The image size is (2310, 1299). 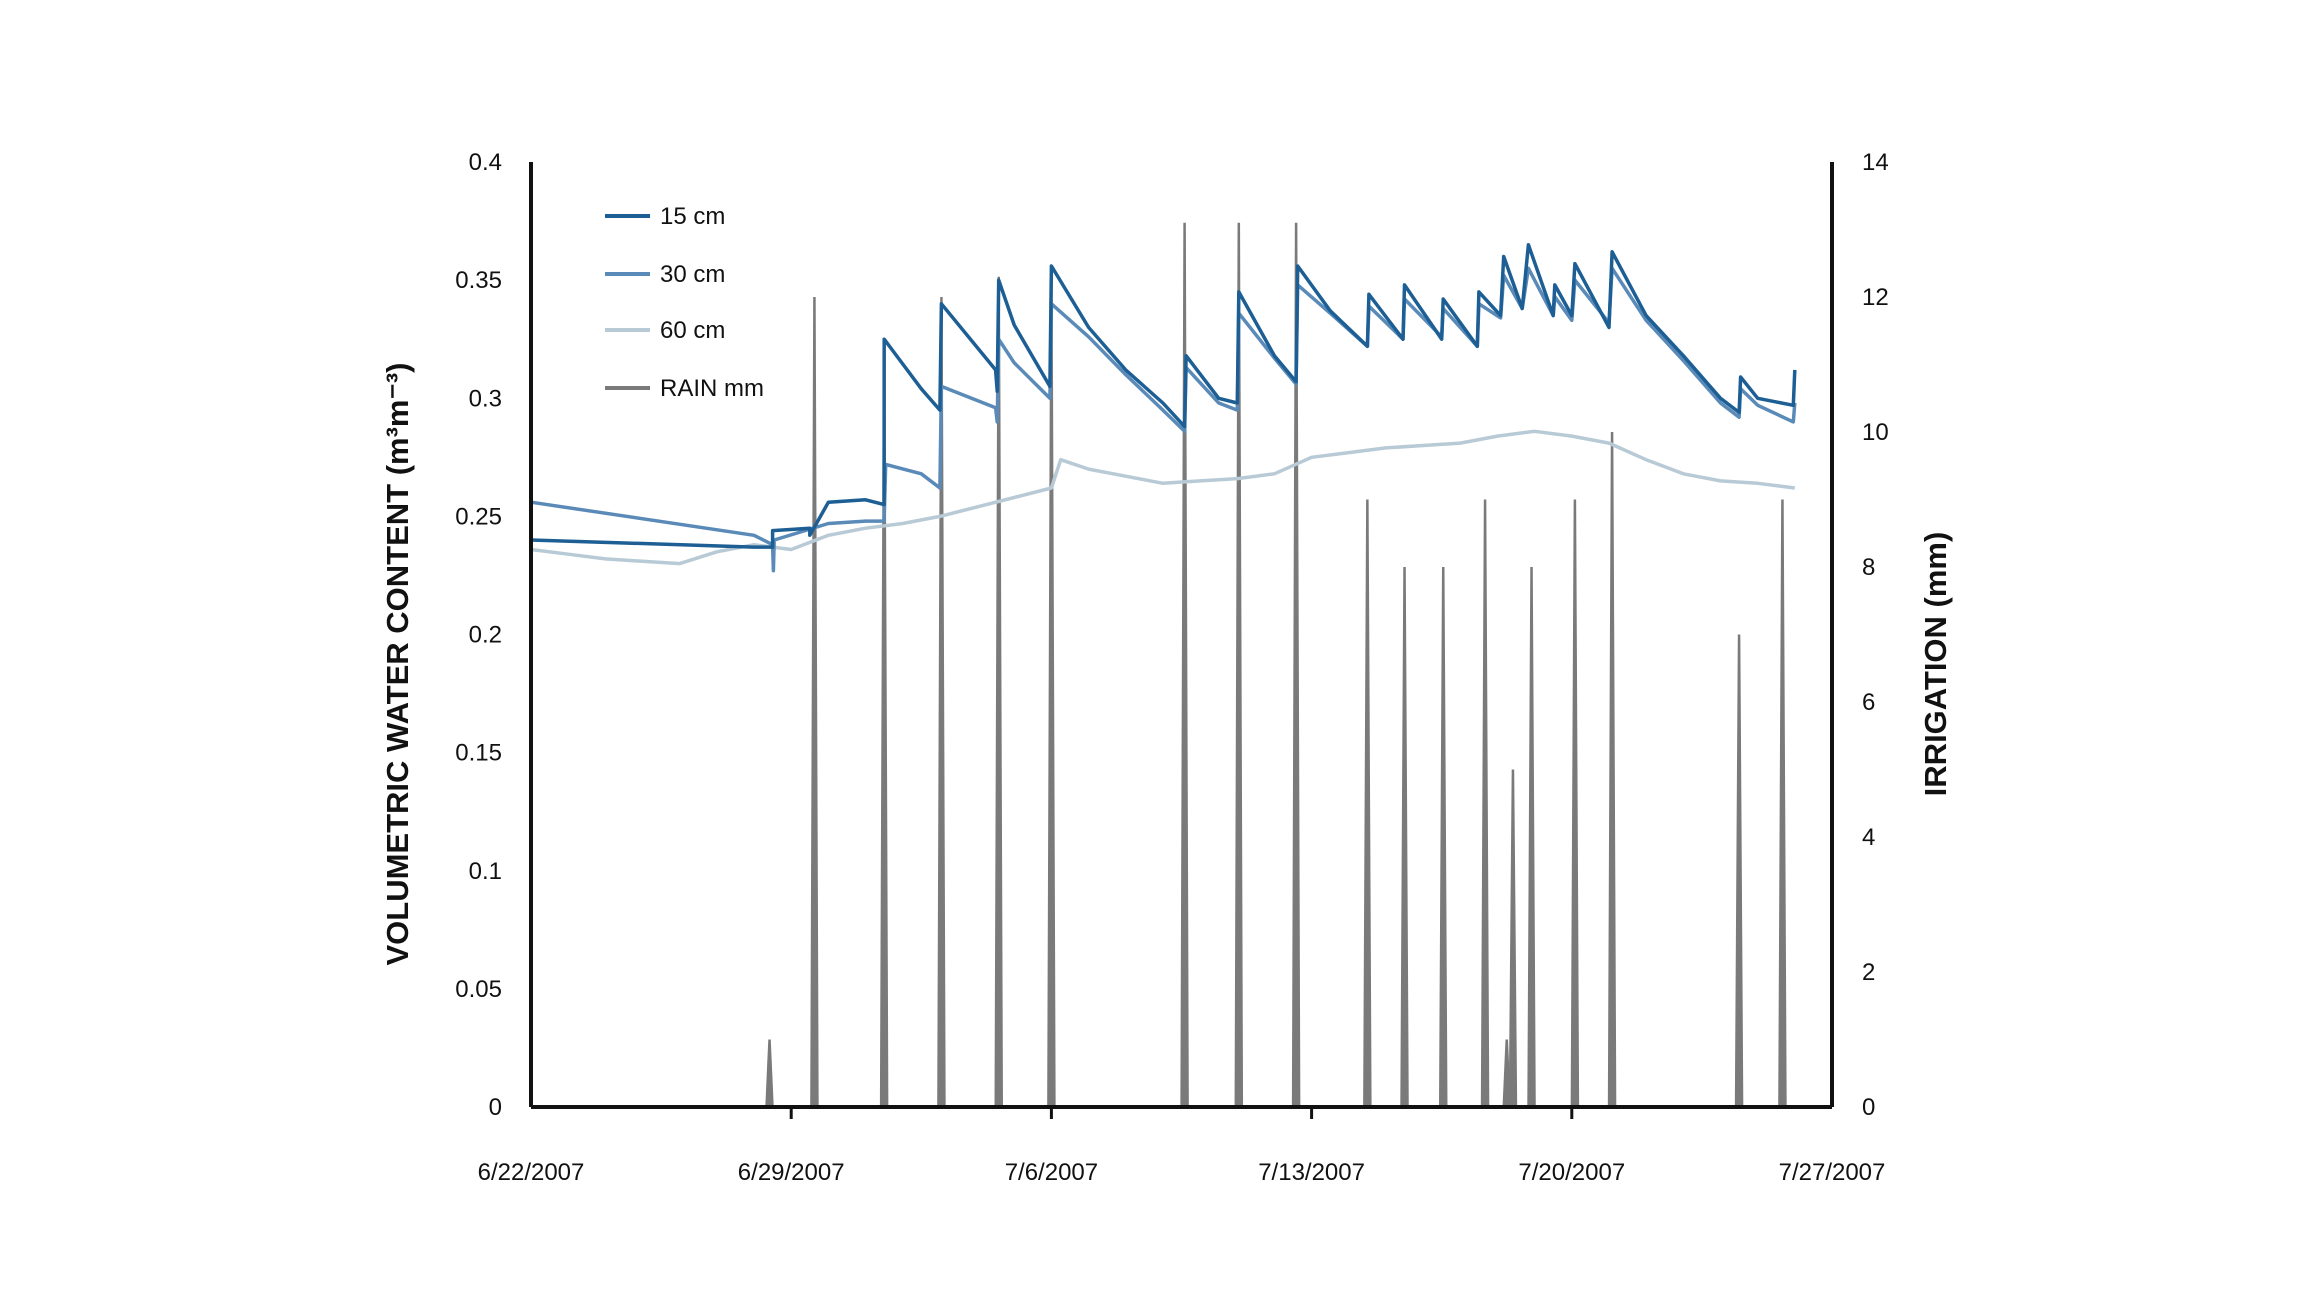 What do you see at coordinates (478, 989) in the screenshot?
I see `y-tick-label: 0.05` at bounding box center [478, 989].